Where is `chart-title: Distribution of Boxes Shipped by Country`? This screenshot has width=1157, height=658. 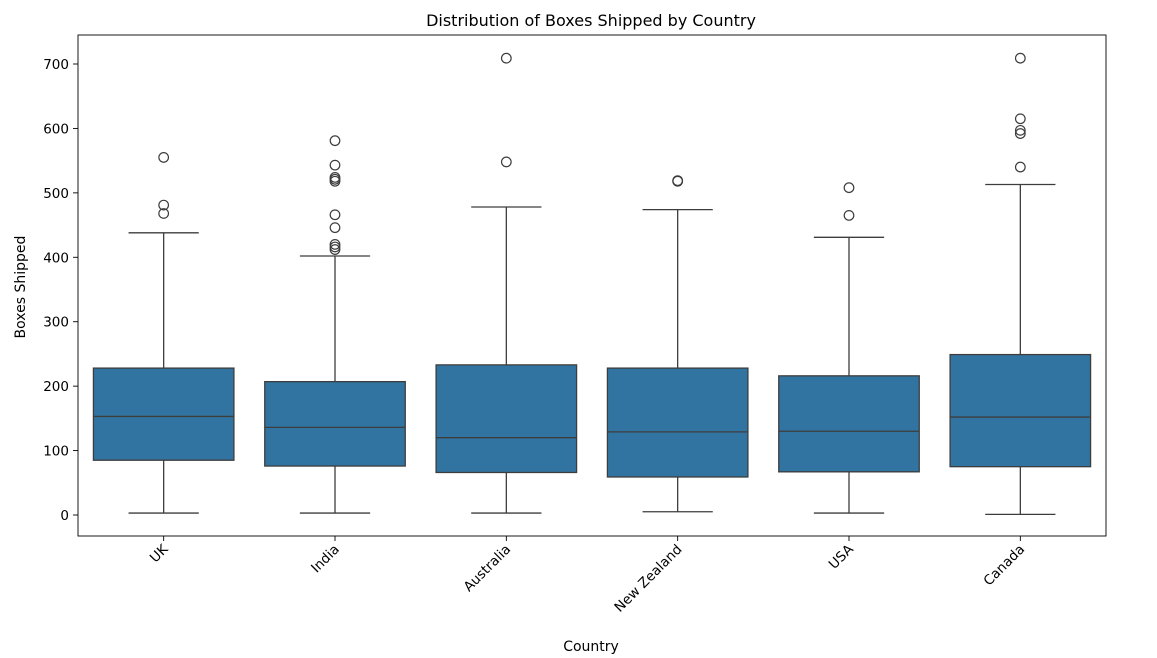
chart-title: Distribution of Boxes Shipped by Country is located at coordinates (591, 20).